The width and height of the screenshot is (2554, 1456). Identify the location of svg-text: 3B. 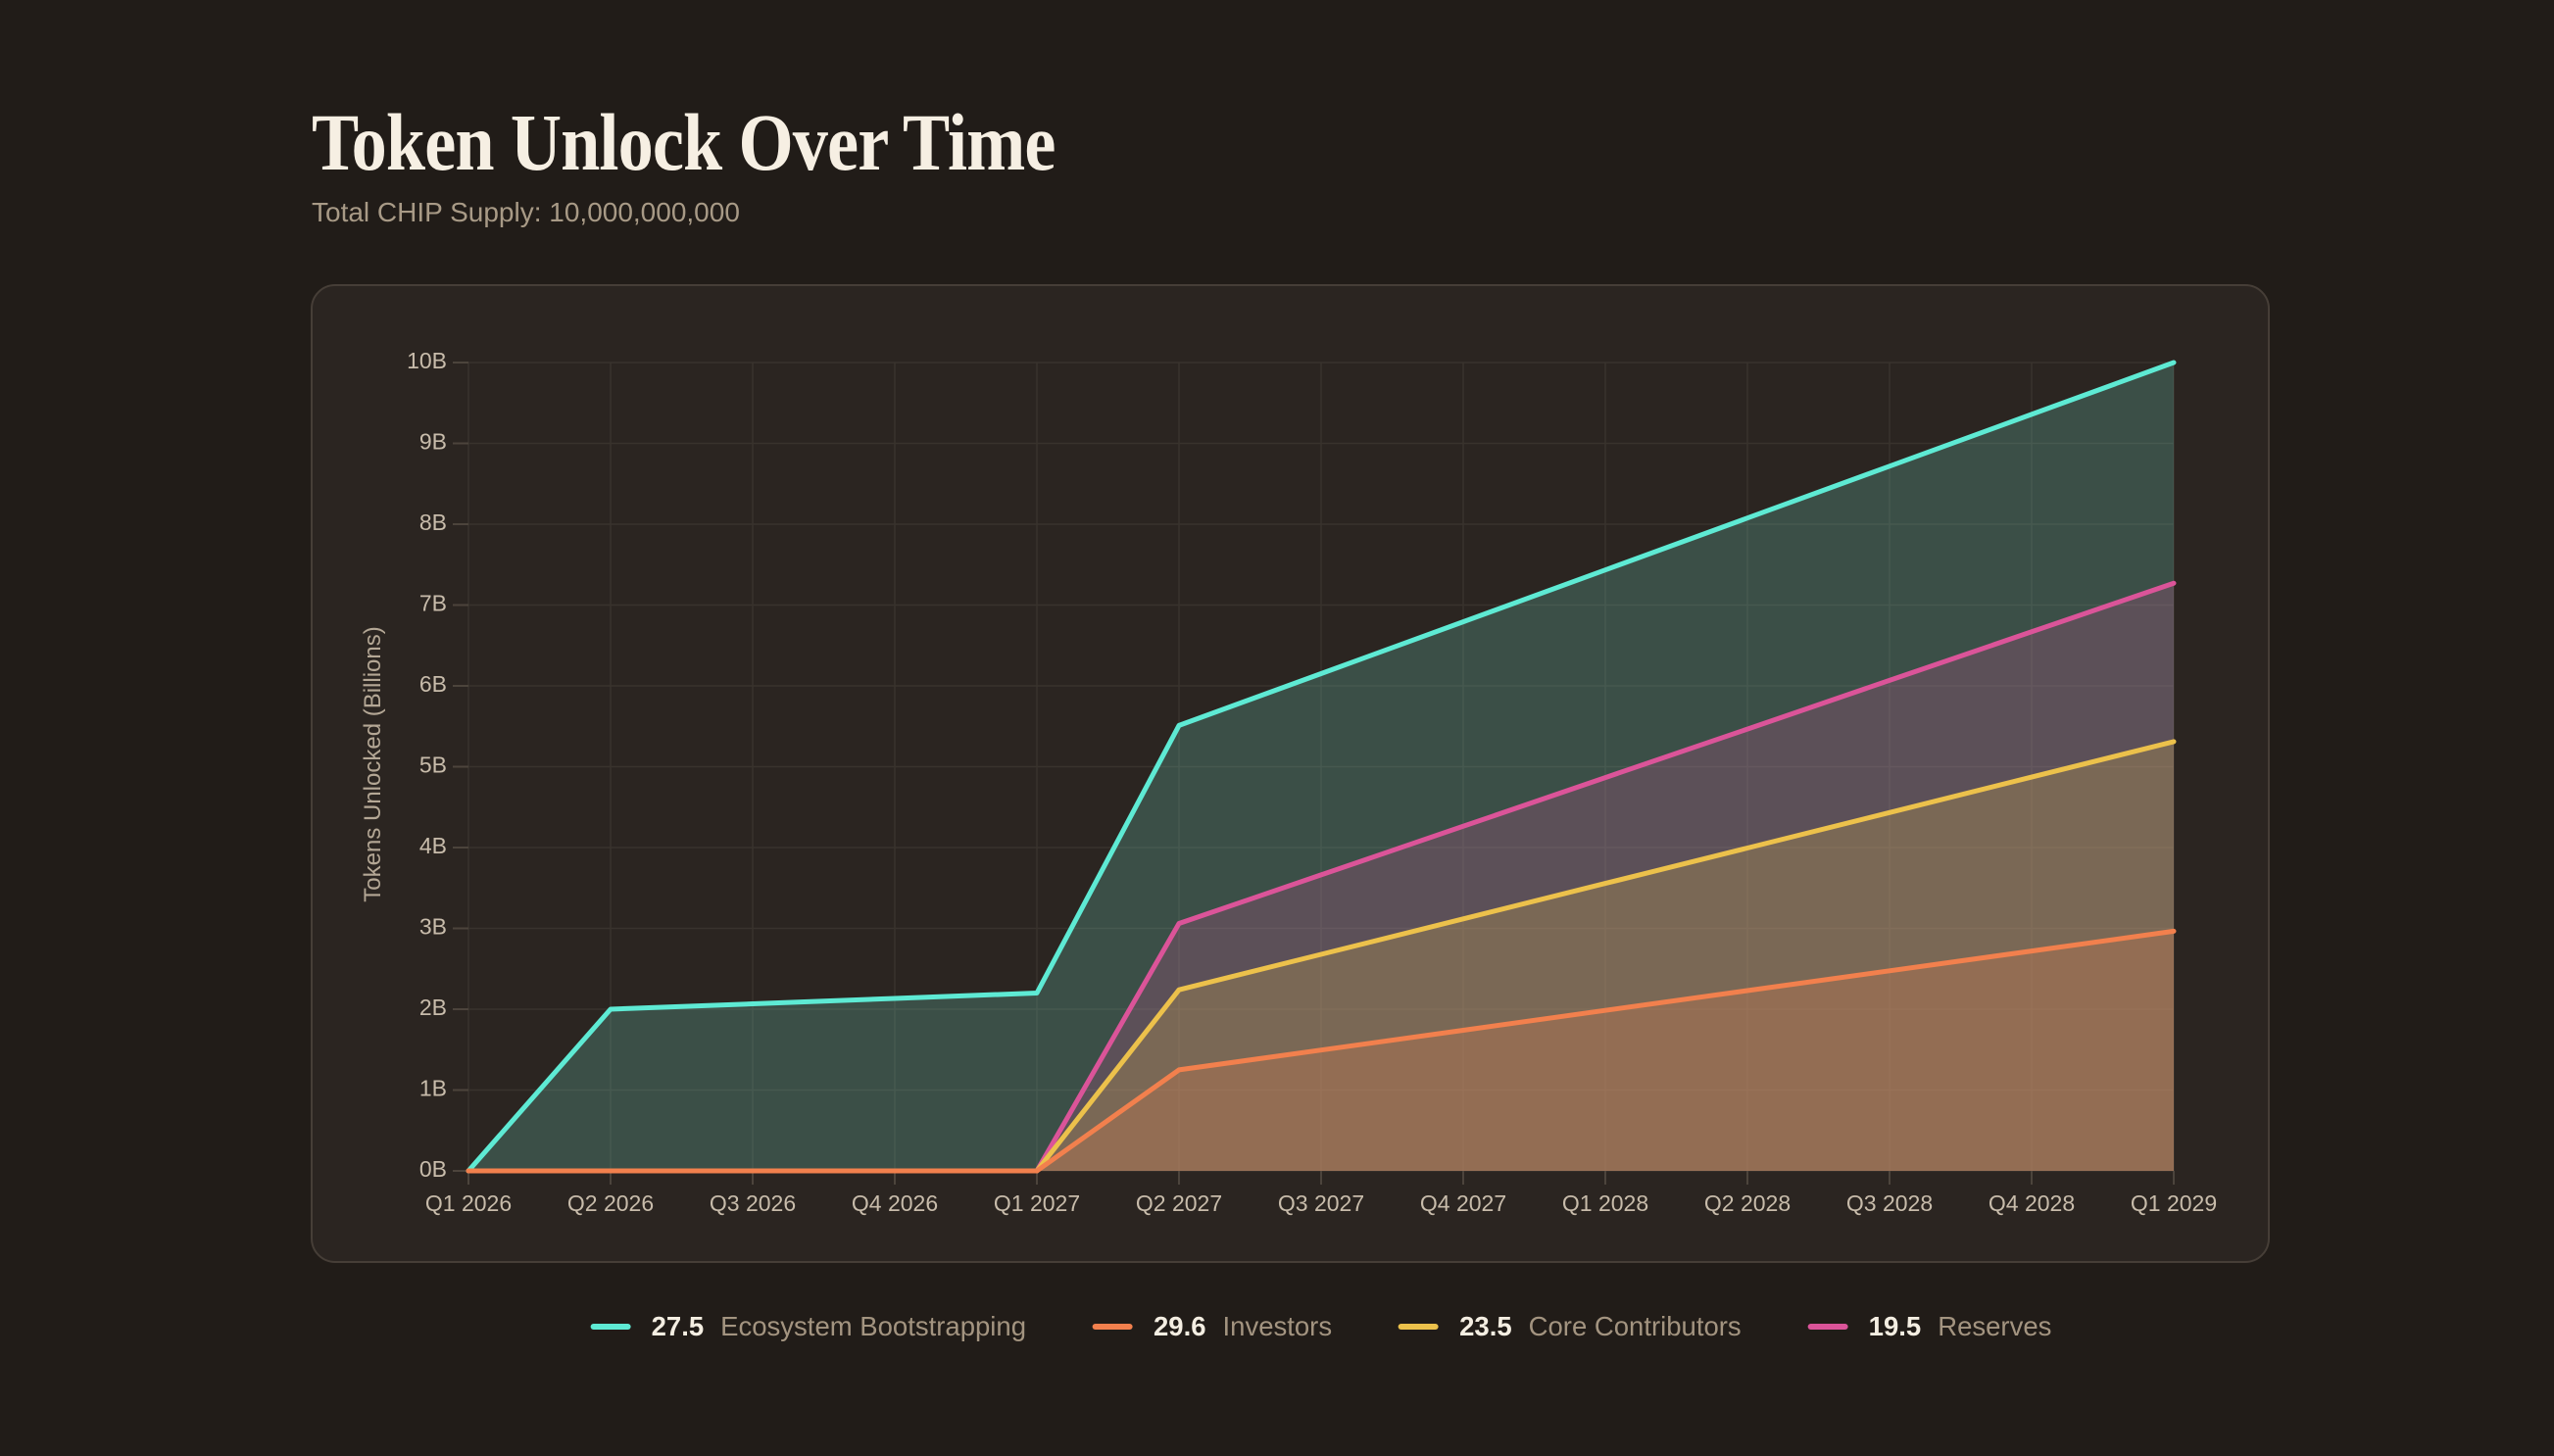
(433, 927).